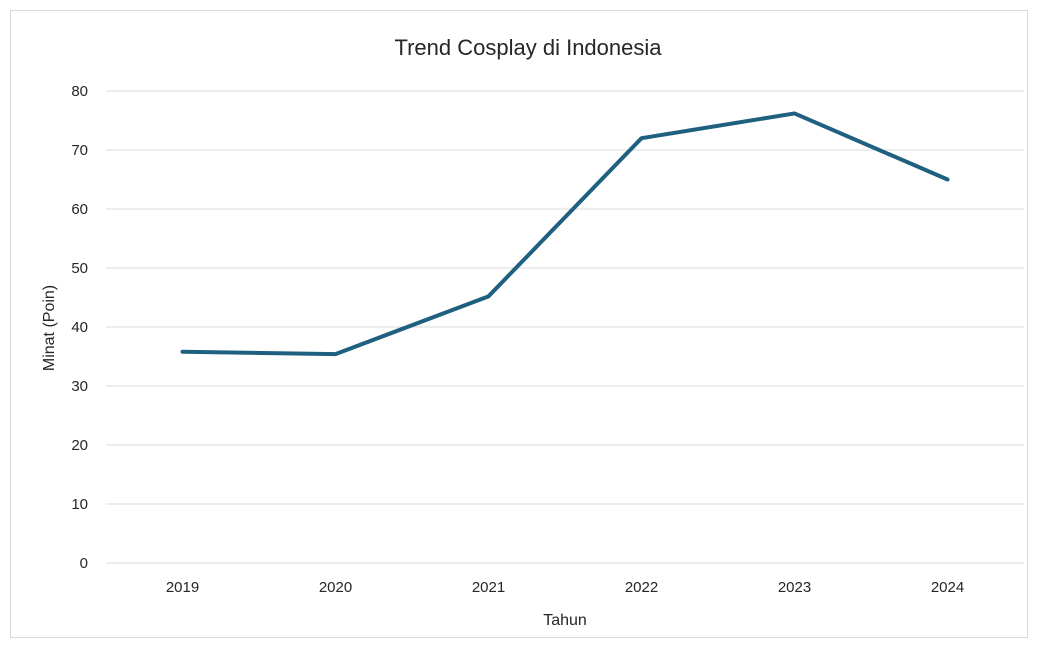 This screenshot has width=1039, height=649. Describe the element at coordinates (947, 587) in the screenshot. I see `x-tick-label: 2024` at that location.